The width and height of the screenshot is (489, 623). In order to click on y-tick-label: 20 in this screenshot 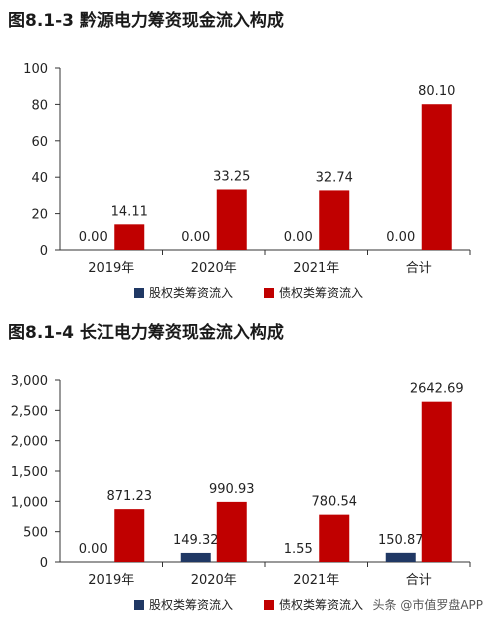, I will do `click(39, 215)`.